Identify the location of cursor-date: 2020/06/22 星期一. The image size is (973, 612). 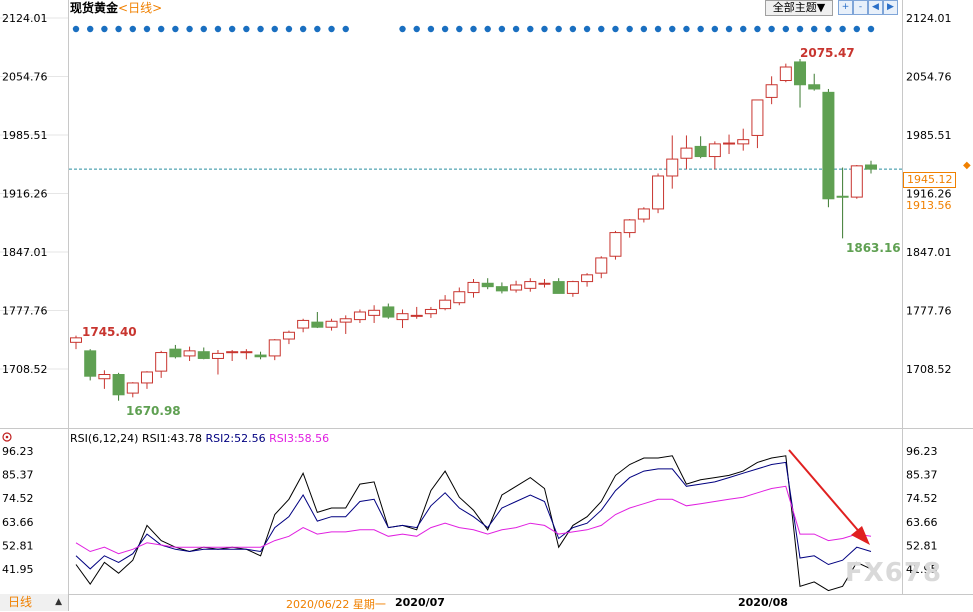
(336, 604).